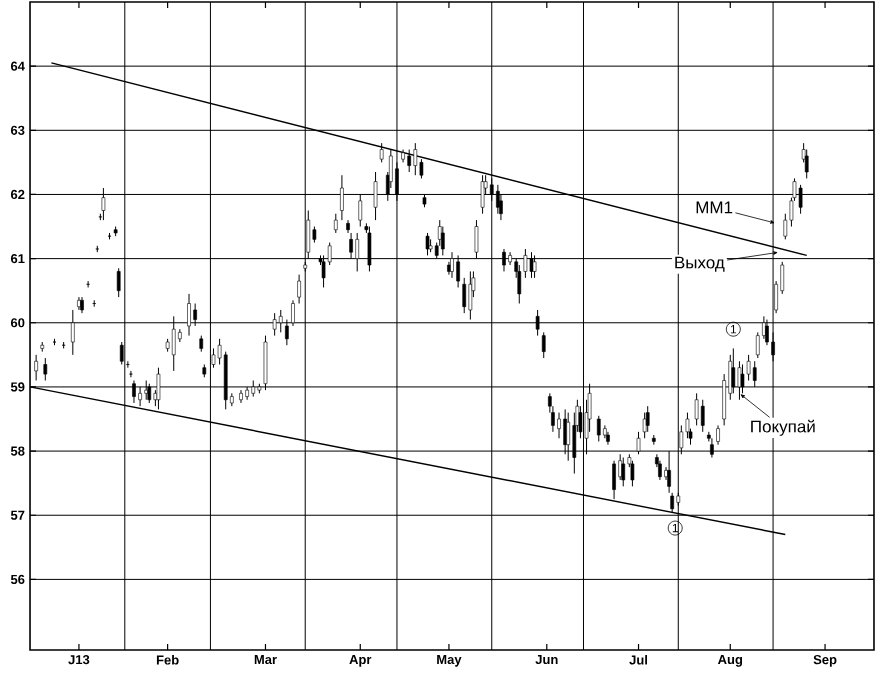  What do you see at coordinates (783, 427) in the screenshot?
I see `annotation: Покупай` at bounding box center [783, 427].